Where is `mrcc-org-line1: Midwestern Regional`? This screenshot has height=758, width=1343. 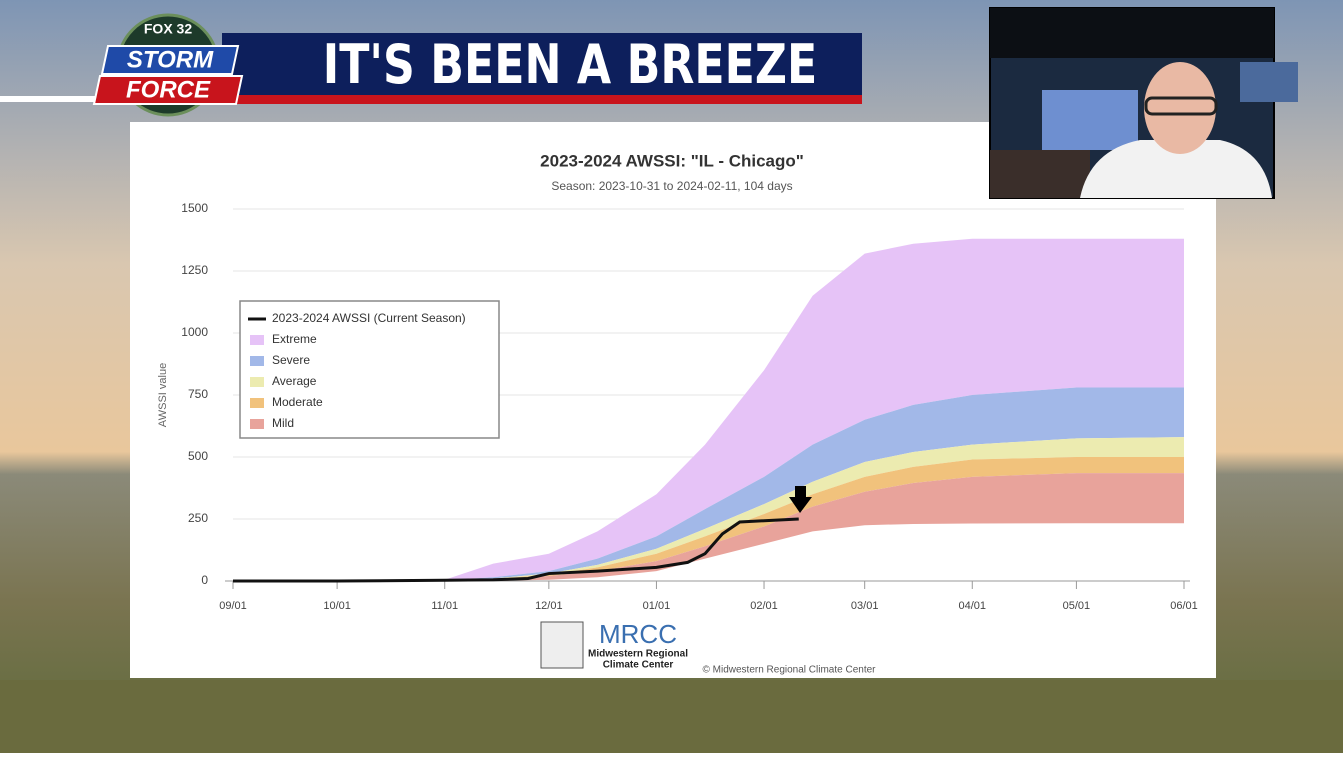 mrcc-org-line1: Midwestern Regional is located at coordinates (638, 654).